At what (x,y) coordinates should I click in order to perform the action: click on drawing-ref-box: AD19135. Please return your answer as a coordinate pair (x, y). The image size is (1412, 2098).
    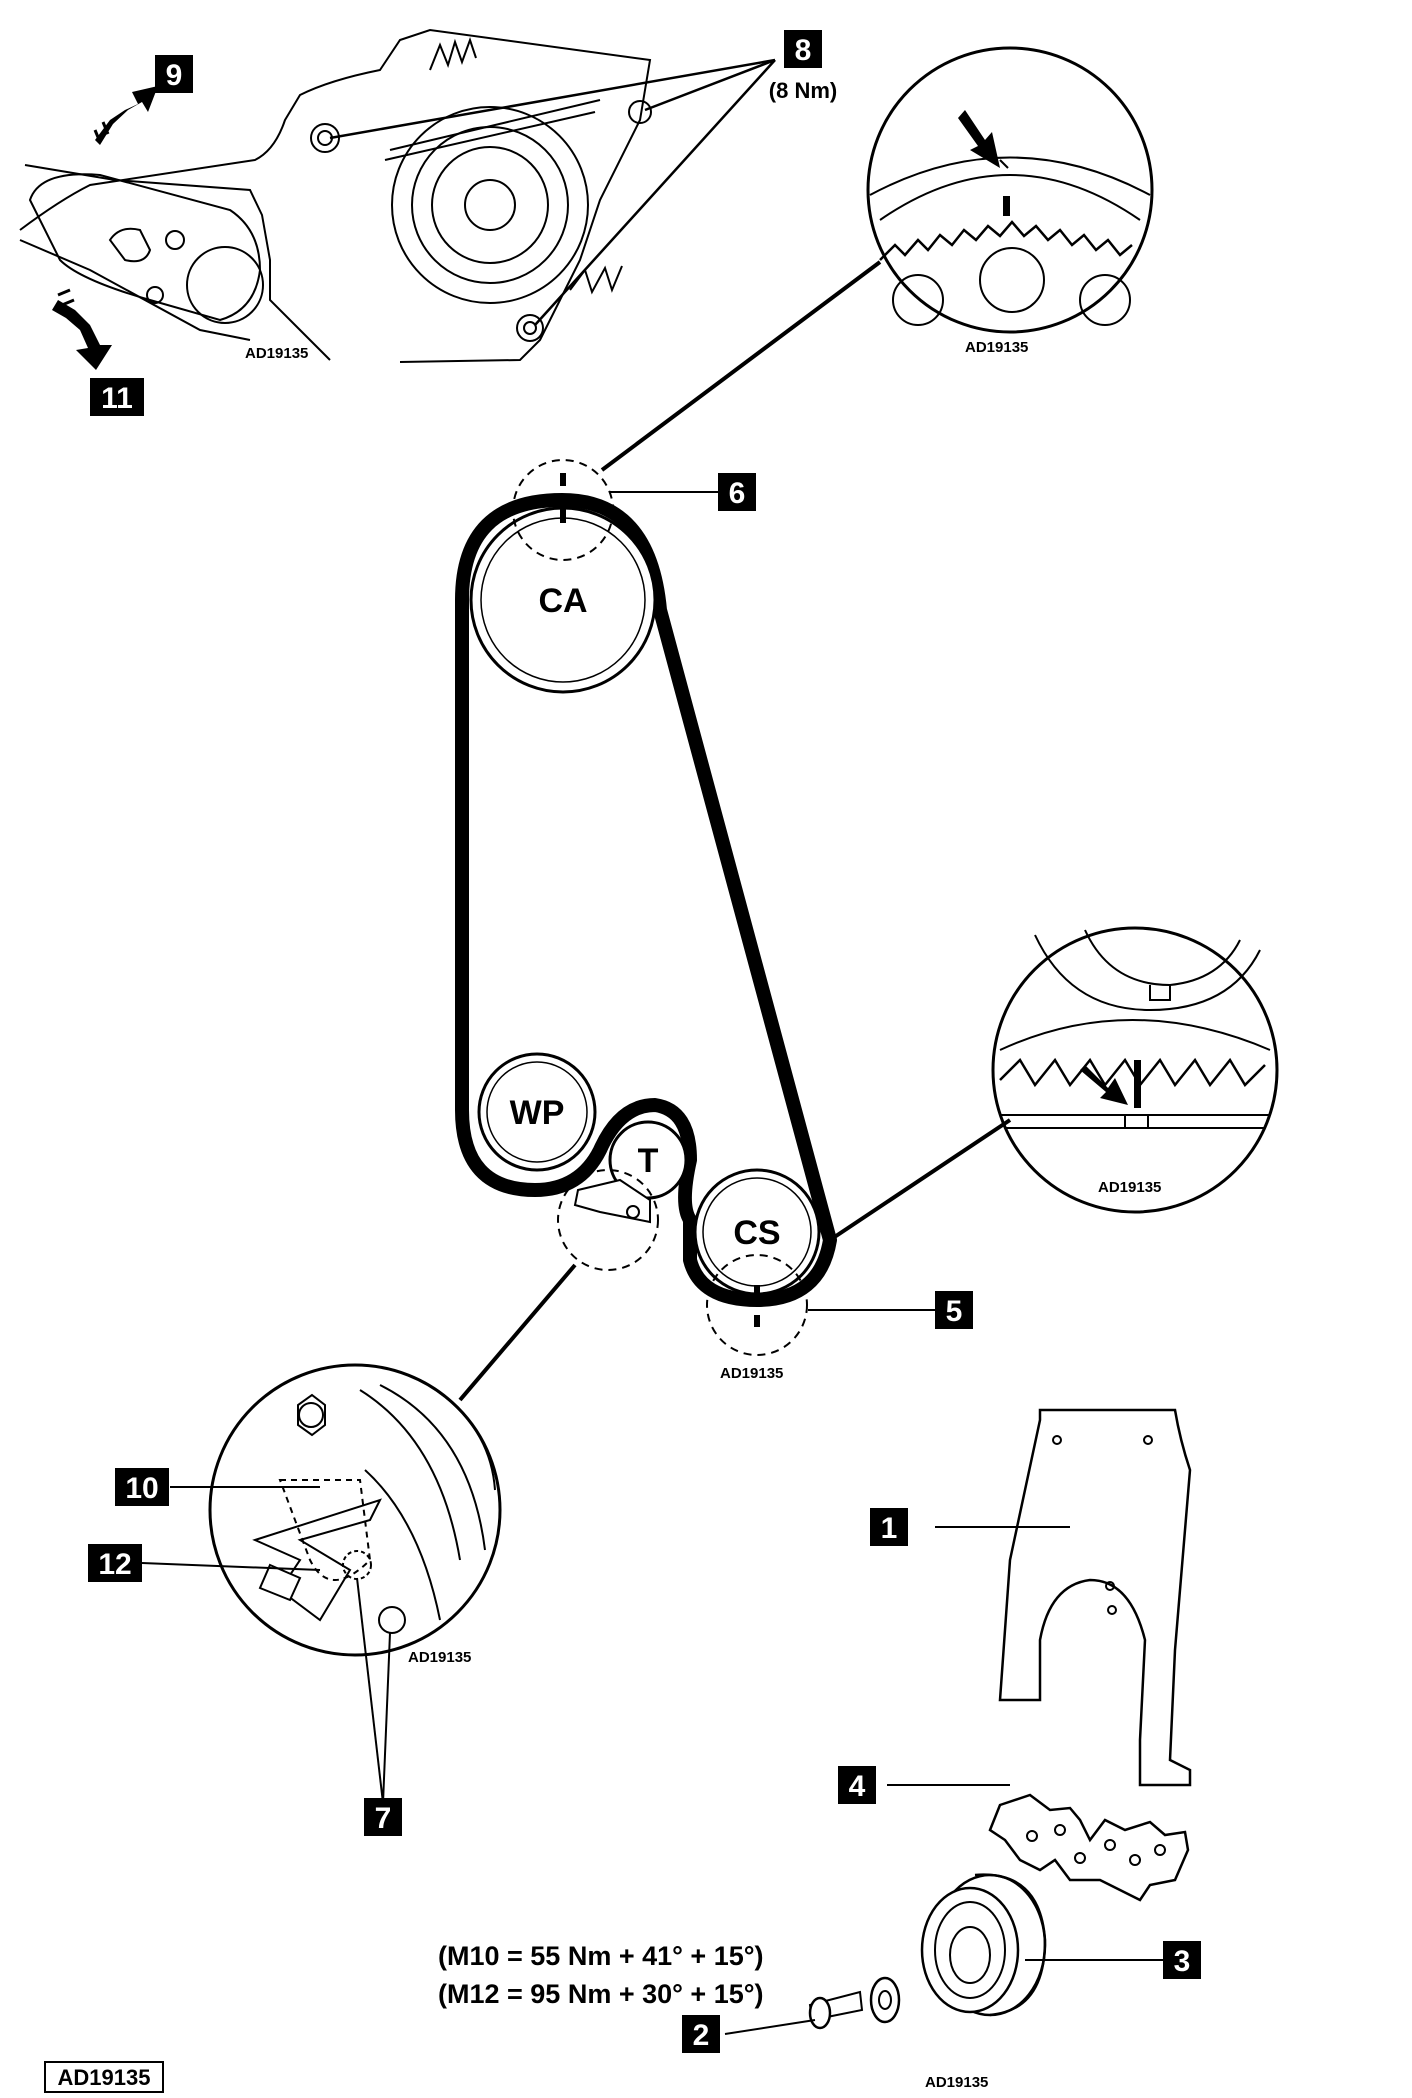
    Looking at the image, I should click on (104, 2077).